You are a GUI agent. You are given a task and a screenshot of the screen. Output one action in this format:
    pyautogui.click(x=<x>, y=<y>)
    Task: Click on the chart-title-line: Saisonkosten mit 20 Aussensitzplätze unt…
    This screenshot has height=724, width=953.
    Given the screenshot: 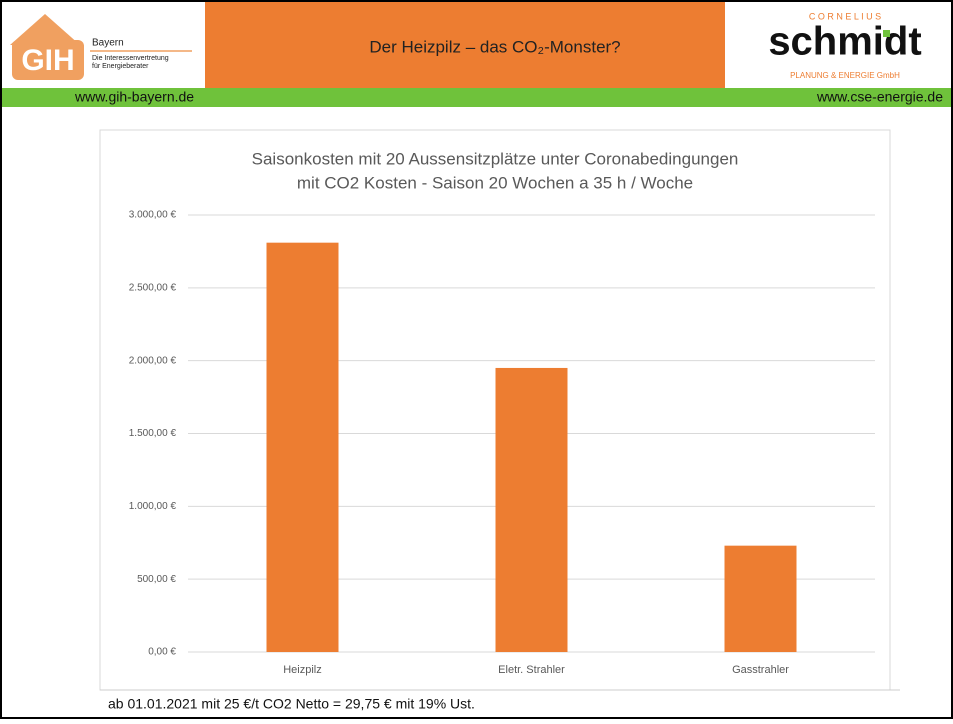 What is the action you would take?
    pyautogui.click(x=495, y=158)
    